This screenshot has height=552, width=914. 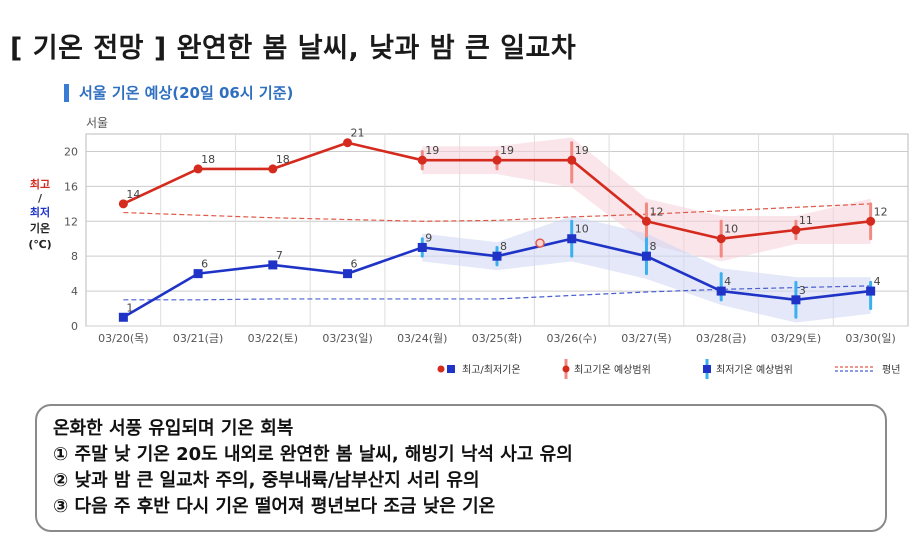 What do you see at coordinates (97, 123) in the screenshot?
I see `location-label: 서울` at bounding box center [97, 123].